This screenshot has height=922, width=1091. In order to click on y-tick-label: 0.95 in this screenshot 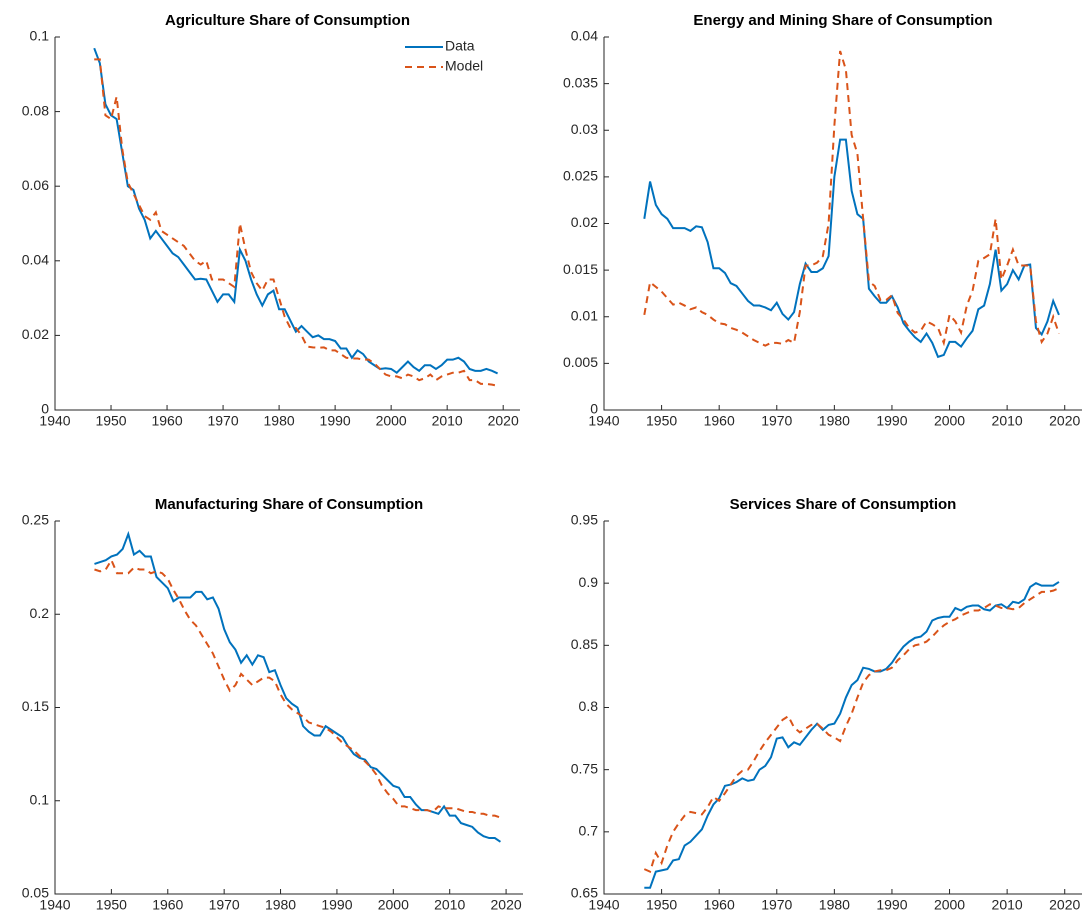, I will do `click(584, 520)`.